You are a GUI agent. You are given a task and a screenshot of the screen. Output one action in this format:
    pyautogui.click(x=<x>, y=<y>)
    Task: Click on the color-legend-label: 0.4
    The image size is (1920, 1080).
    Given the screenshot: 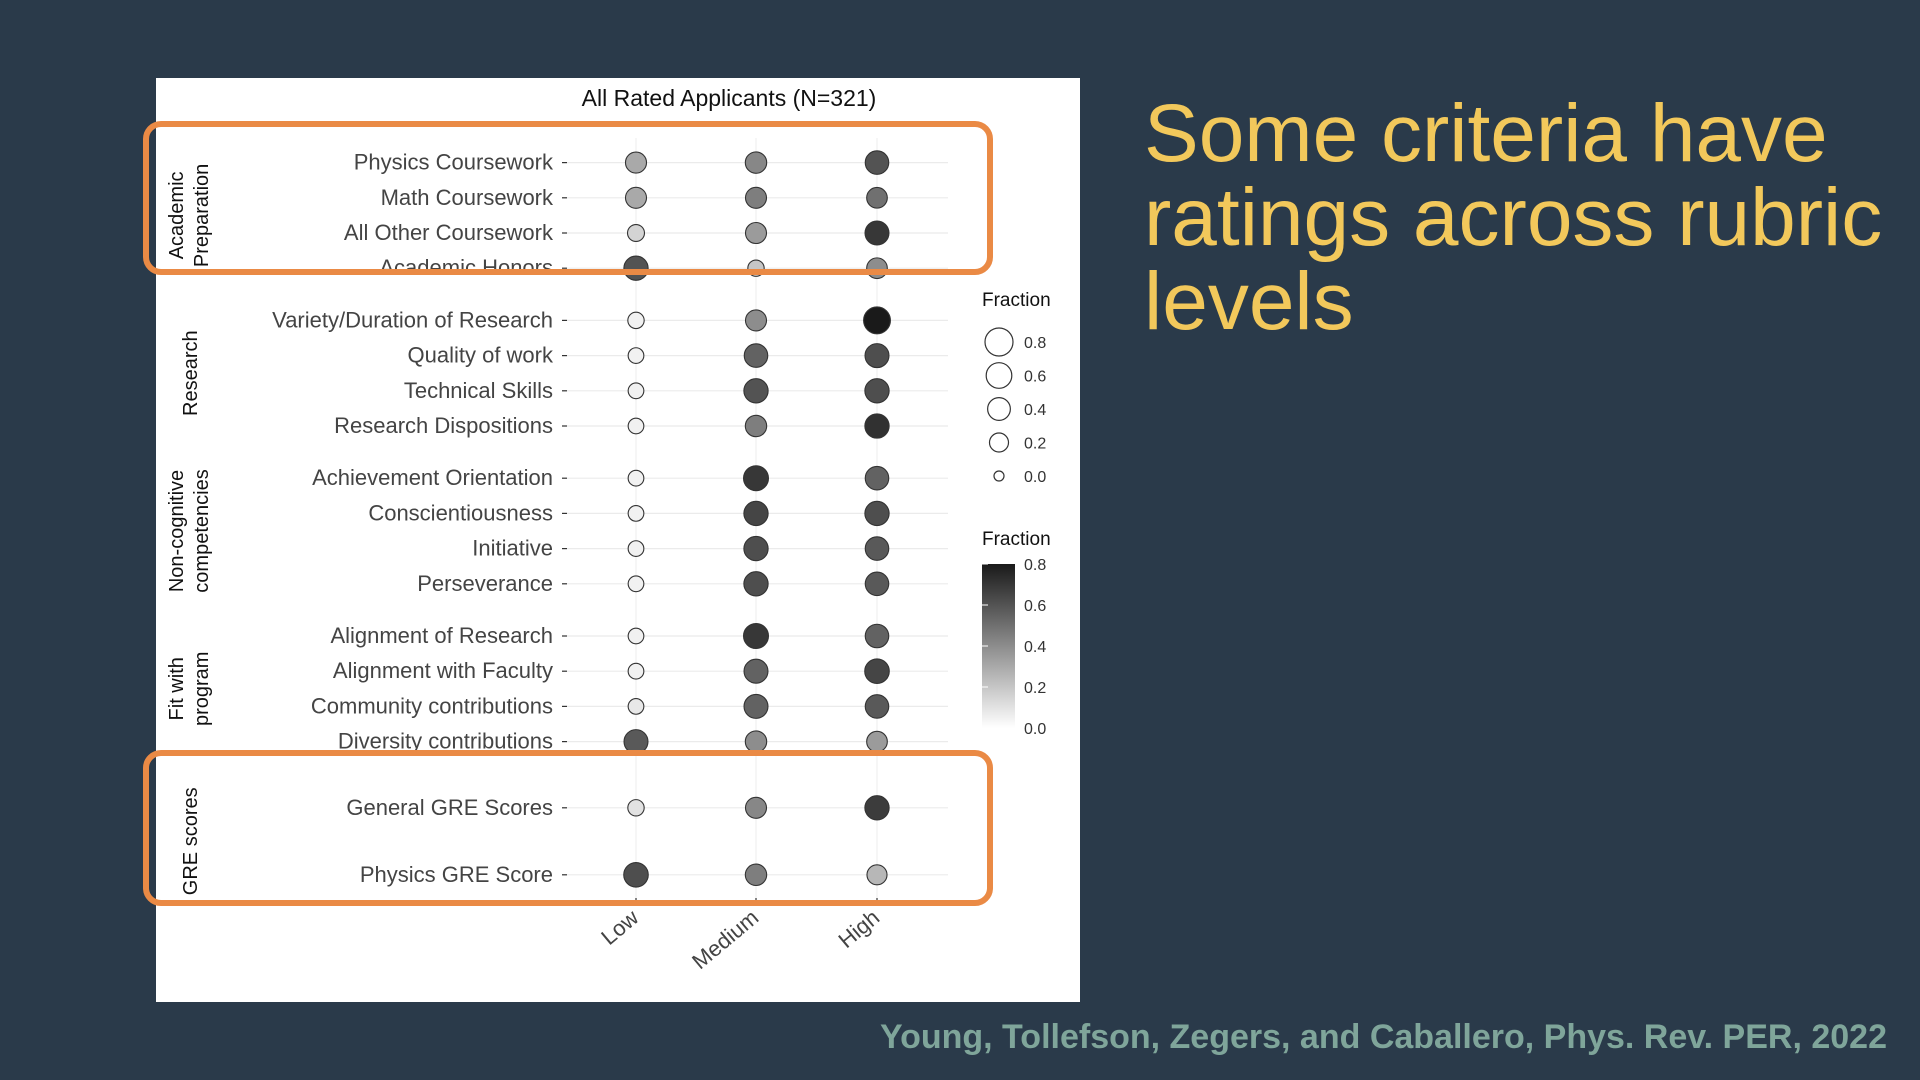 What is the action you would take?
    pyautogui.click(x=1035, y=647)
    